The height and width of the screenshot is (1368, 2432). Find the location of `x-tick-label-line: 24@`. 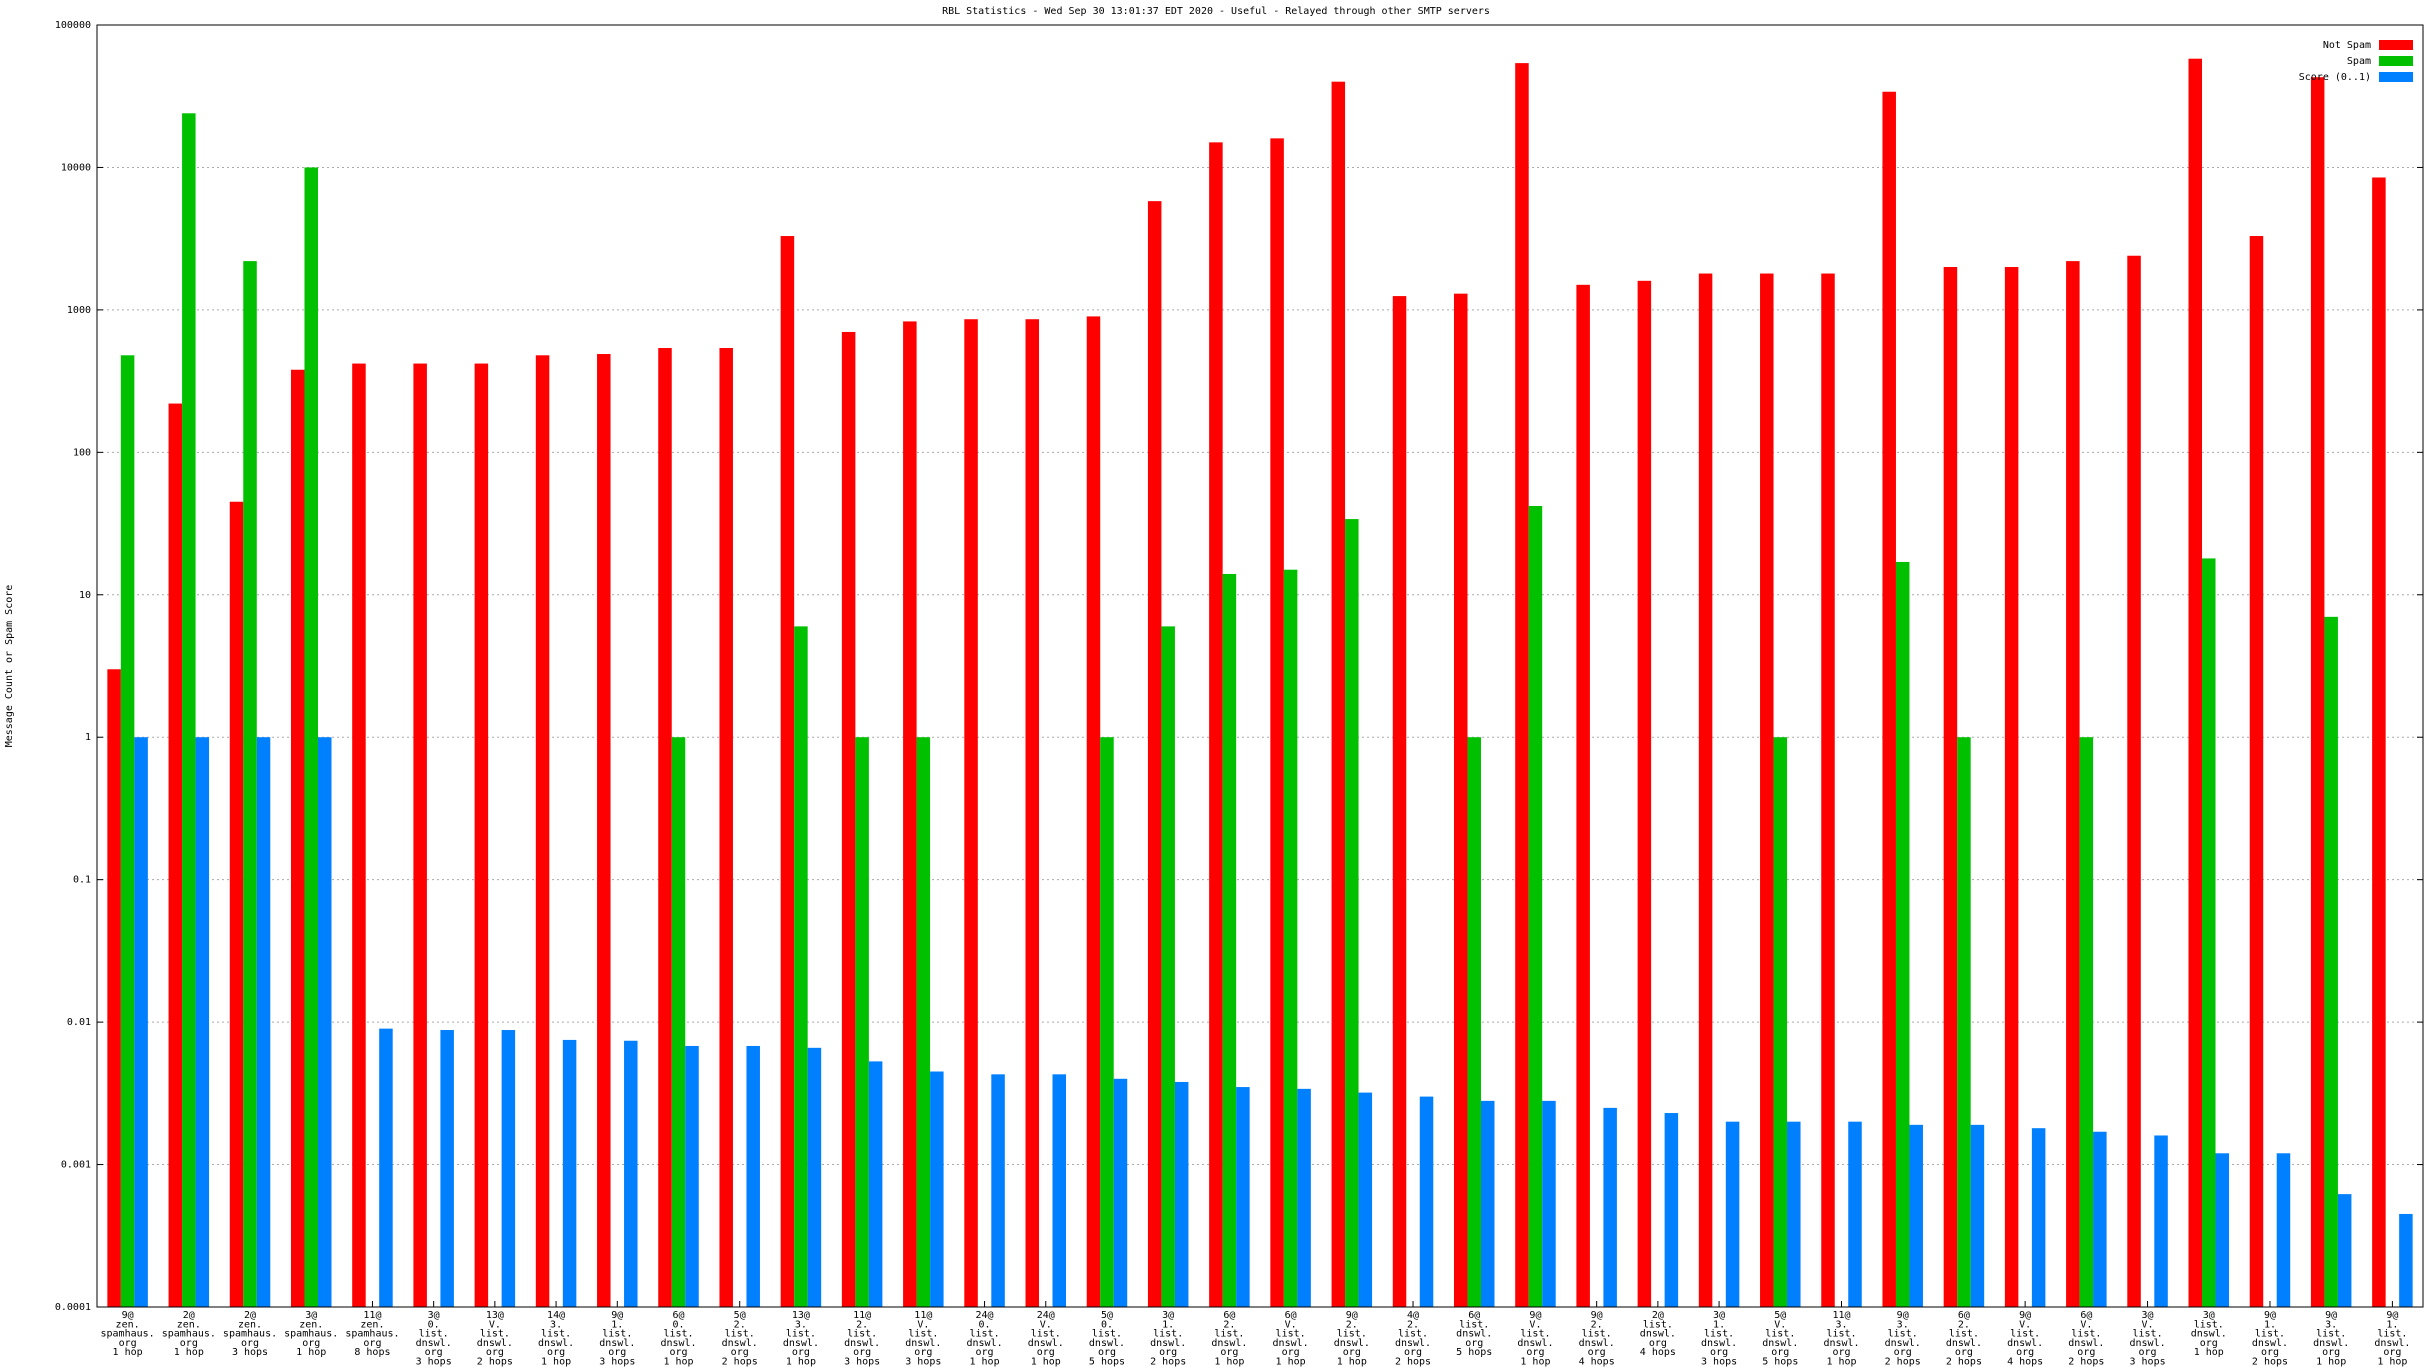

x-tick-label-line: 24@ is located at coordinates (1046, 1315).